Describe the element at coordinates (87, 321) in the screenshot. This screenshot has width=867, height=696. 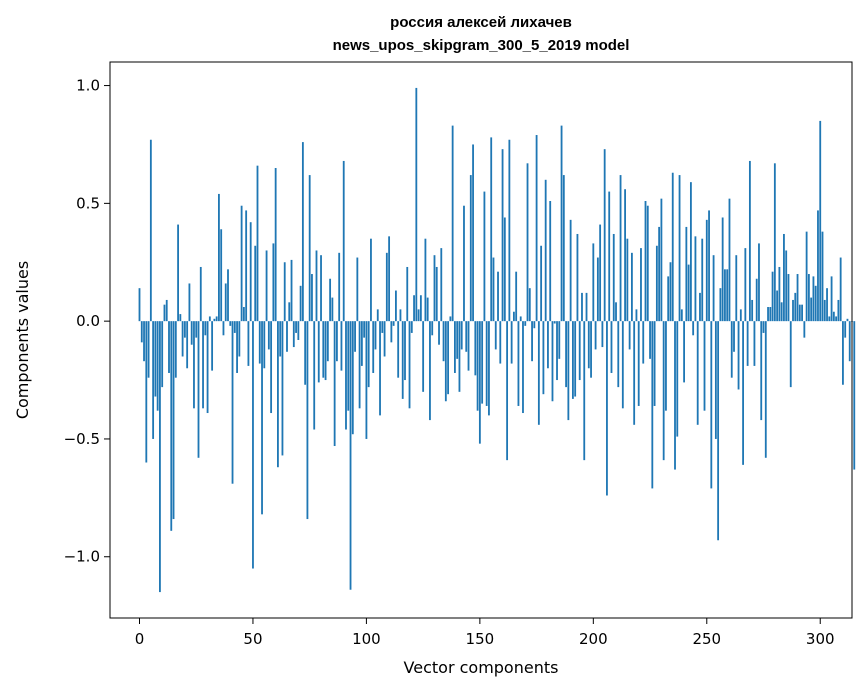
I see `y-axis-ticks: −1.0 −0.5 0.0 0.5 1.0` at that location.